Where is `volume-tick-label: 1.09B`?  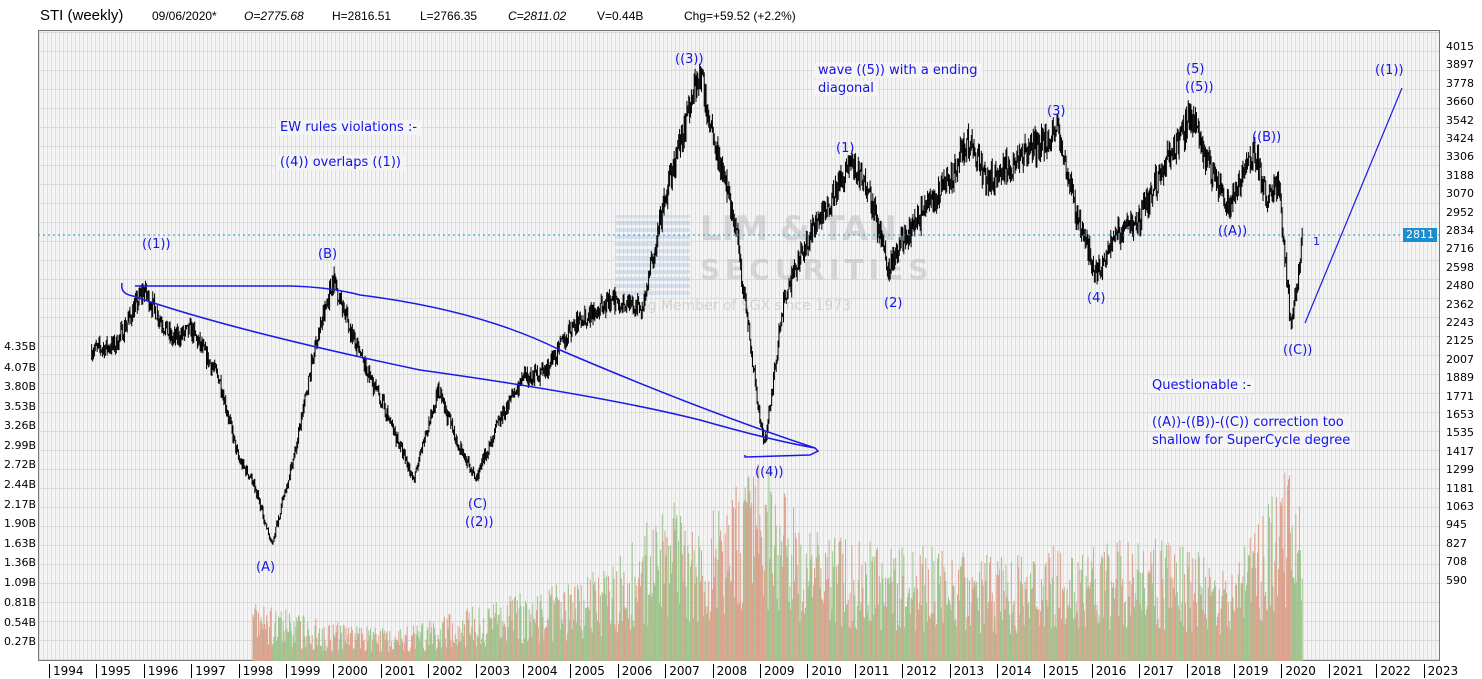 volume-tick-label: 1.09B is located at coordinates (19, 582).